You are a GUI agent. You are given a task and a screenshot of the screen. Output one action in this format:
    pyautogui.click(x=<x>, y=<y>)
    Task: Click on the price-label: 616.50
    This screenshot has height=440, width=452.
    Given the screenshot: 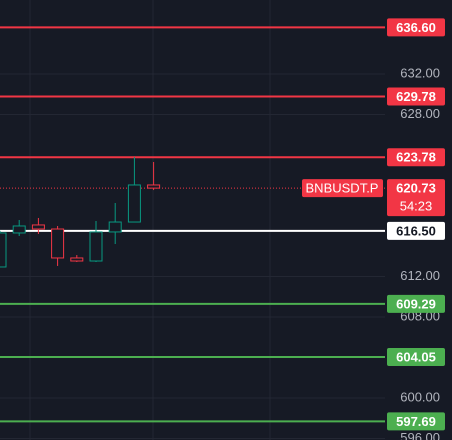 What is the action you would take?
    pyautogui.click(x=416, y=230)
    